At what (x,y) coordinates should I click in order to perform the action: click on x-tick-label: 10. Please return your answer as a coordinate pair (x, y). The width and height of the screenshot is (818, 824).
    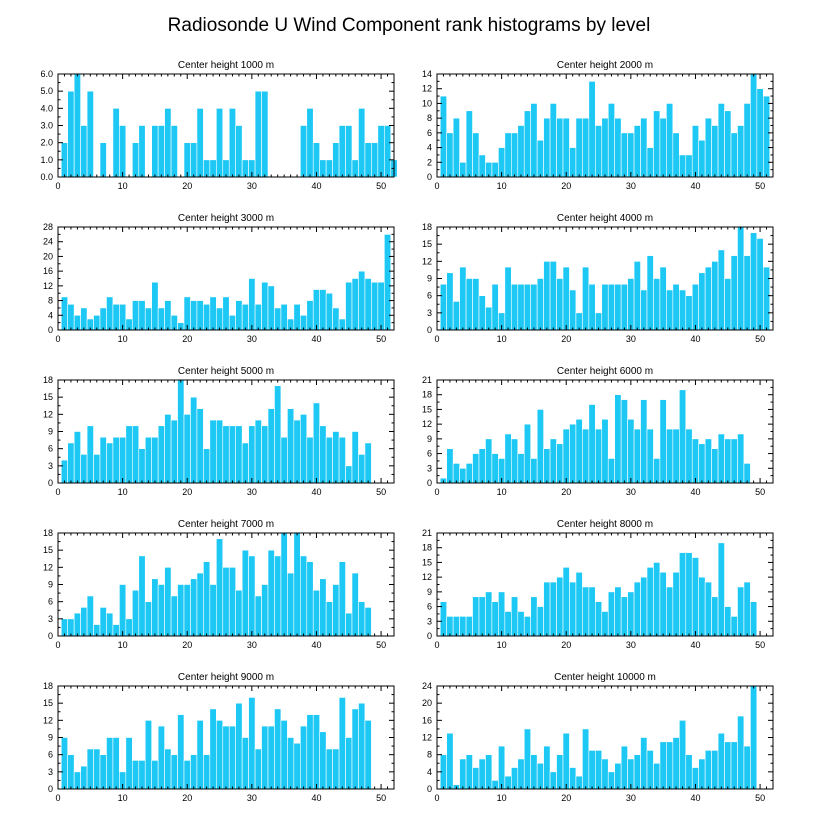
    Looking at the image, I should click on (123, 645).